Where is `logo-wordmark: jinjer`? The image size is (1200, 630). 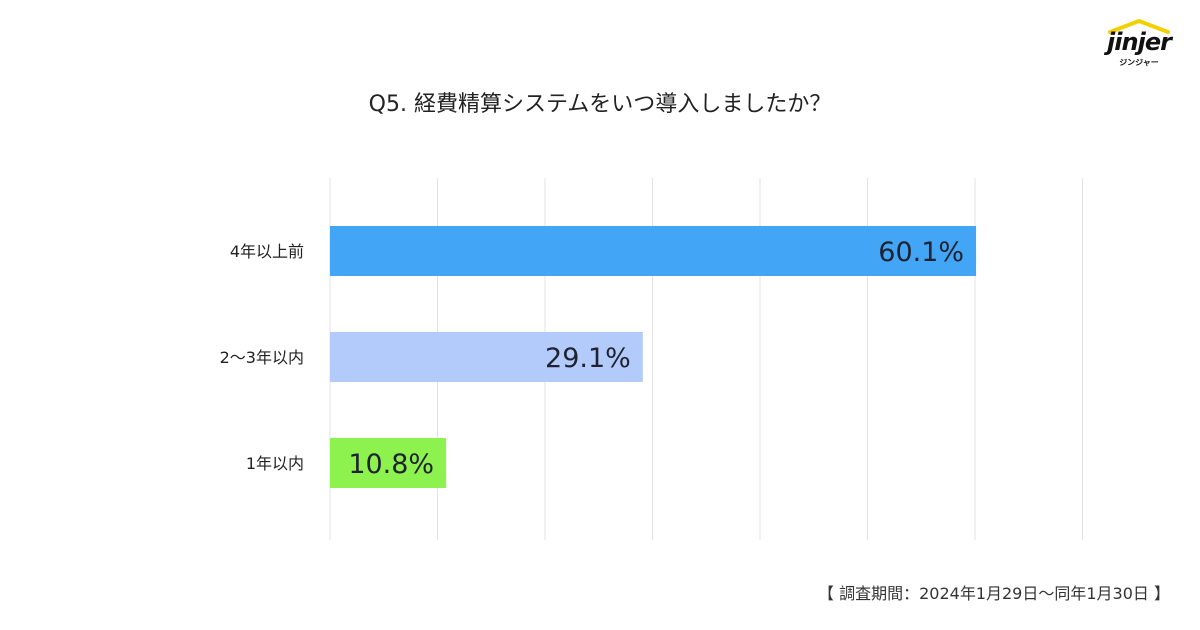 logo-wordmark: jinjer is located at coordinates (1139, 42).